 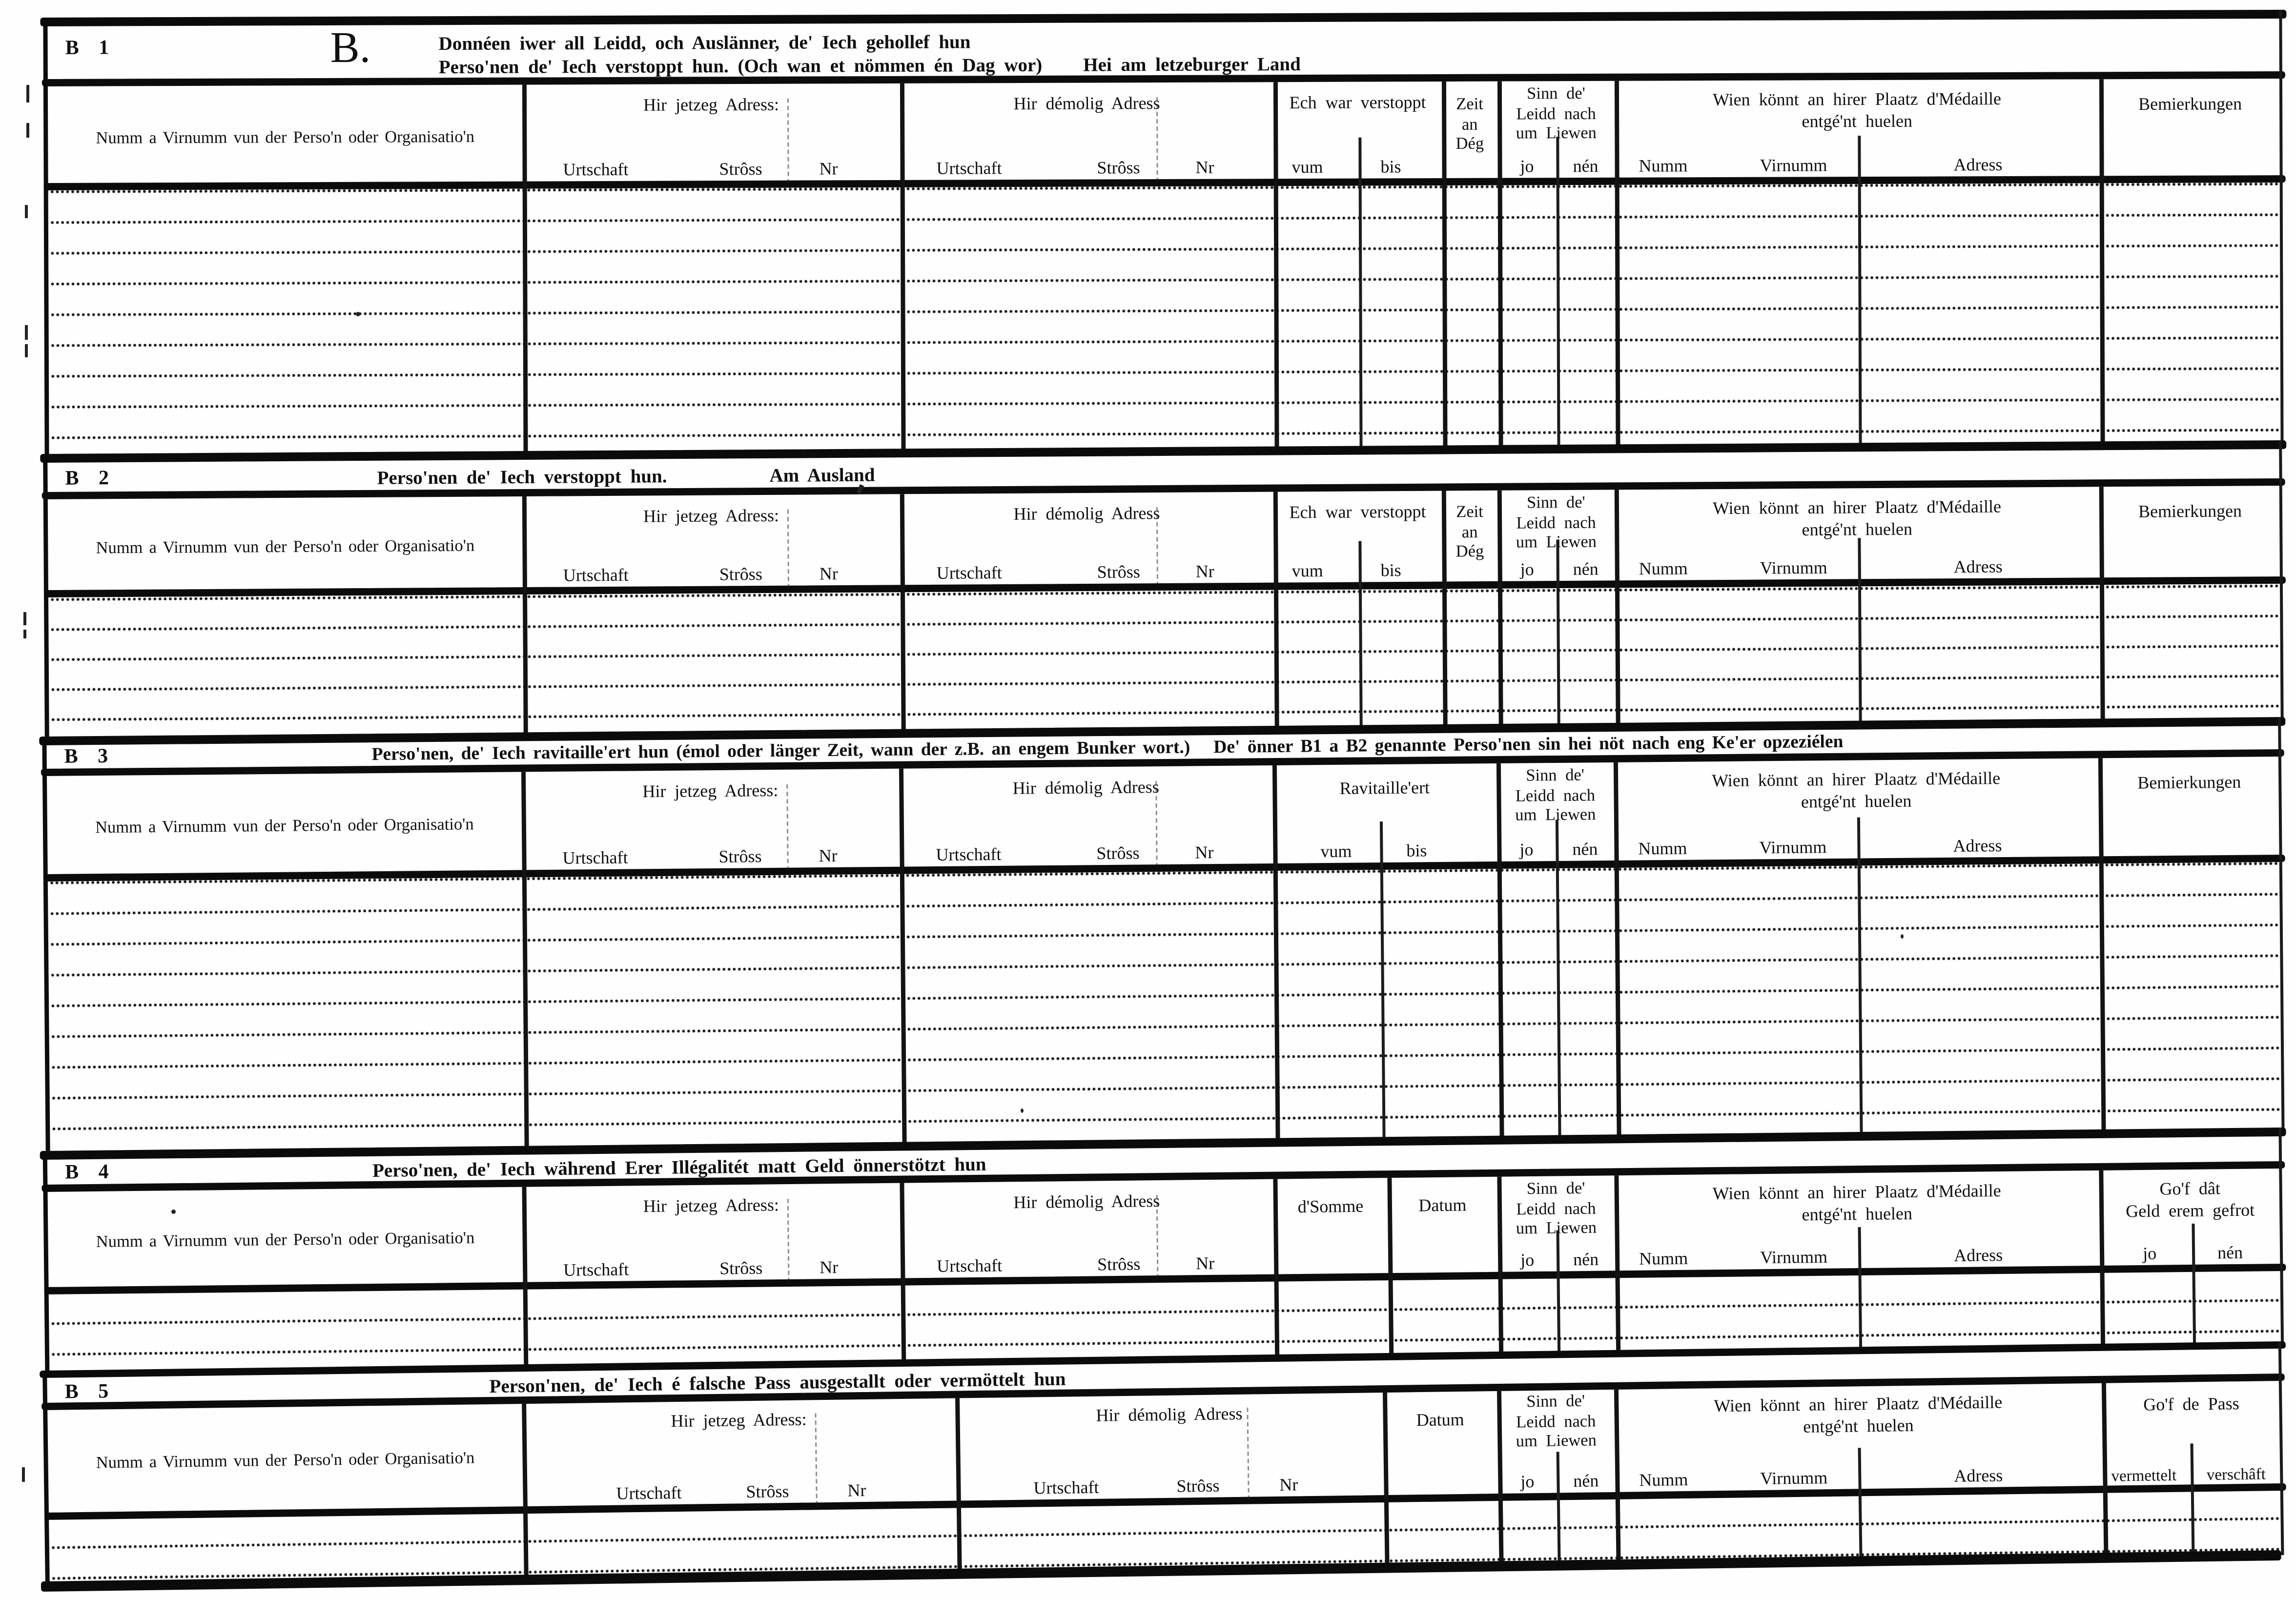 What do you see at coordinates (1357, 540) in the screenshot?
I see `header-hidden-period: Ech war verstoppt vum bis` at bounding box center [1357, 540].